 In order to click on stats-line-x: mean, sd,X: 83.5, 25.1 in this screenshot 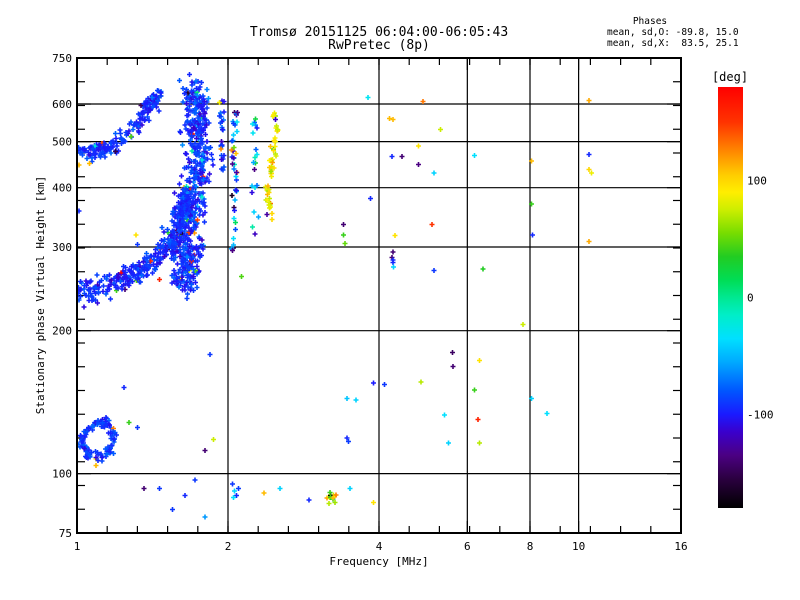, I will do `click(673, 43)`.